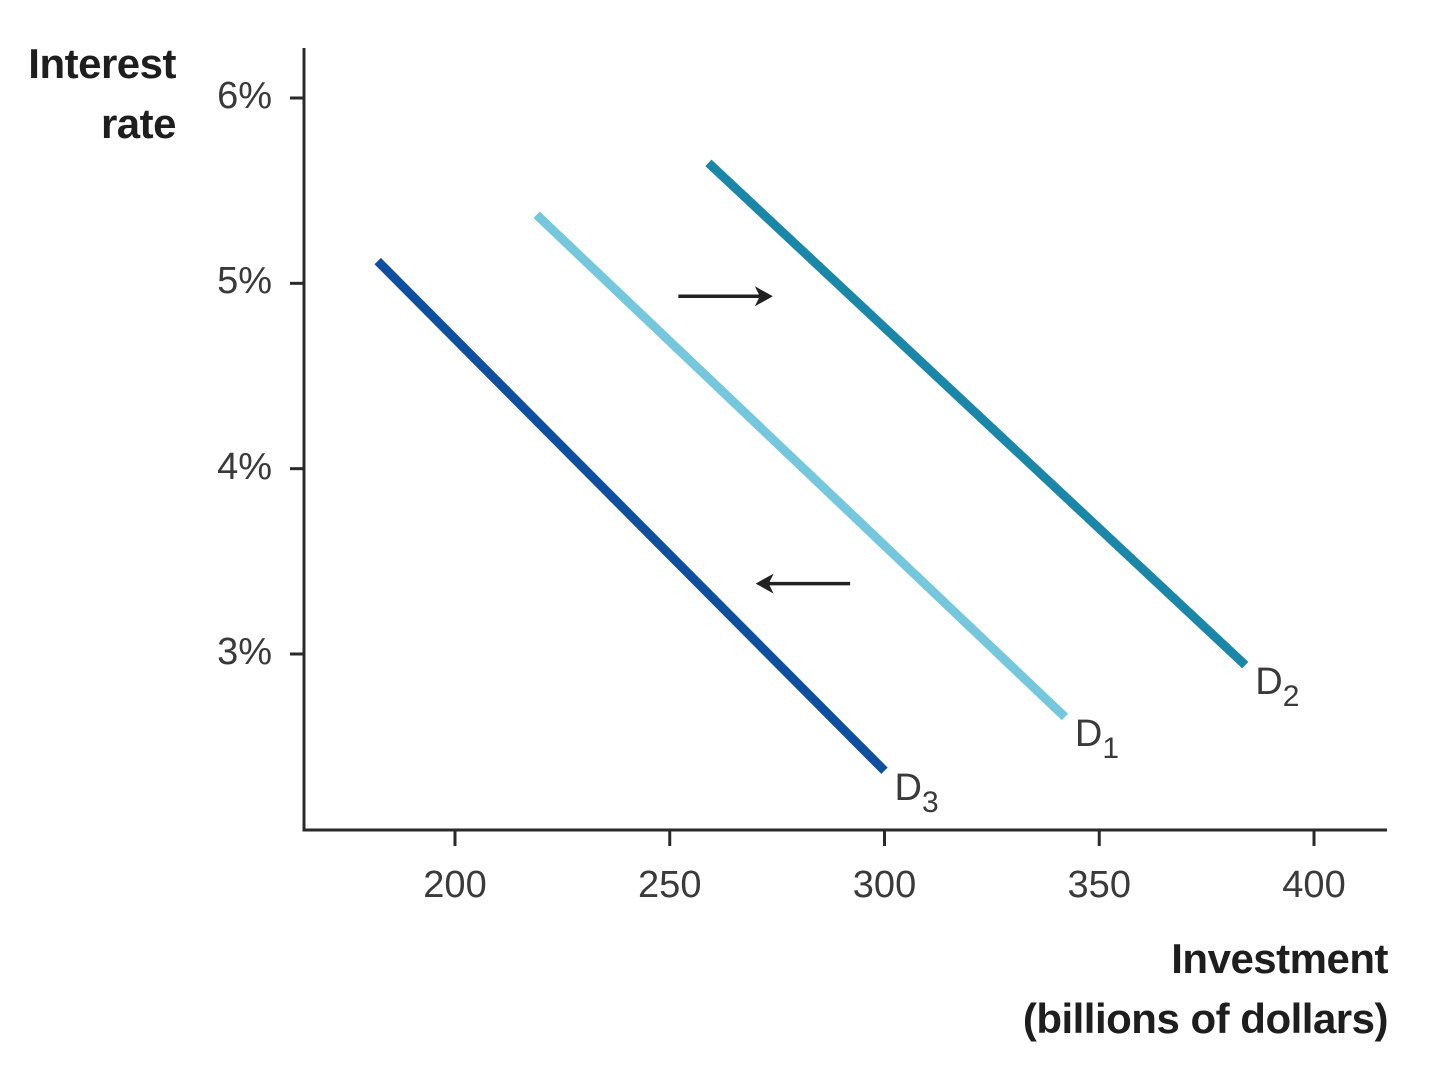 The width and height of the screenshot is (1440, 1071). What do you see at coordinates (244, 281) in the screenshot?
I see `y-tick-label: 5%` at bounding box center [244, 281].